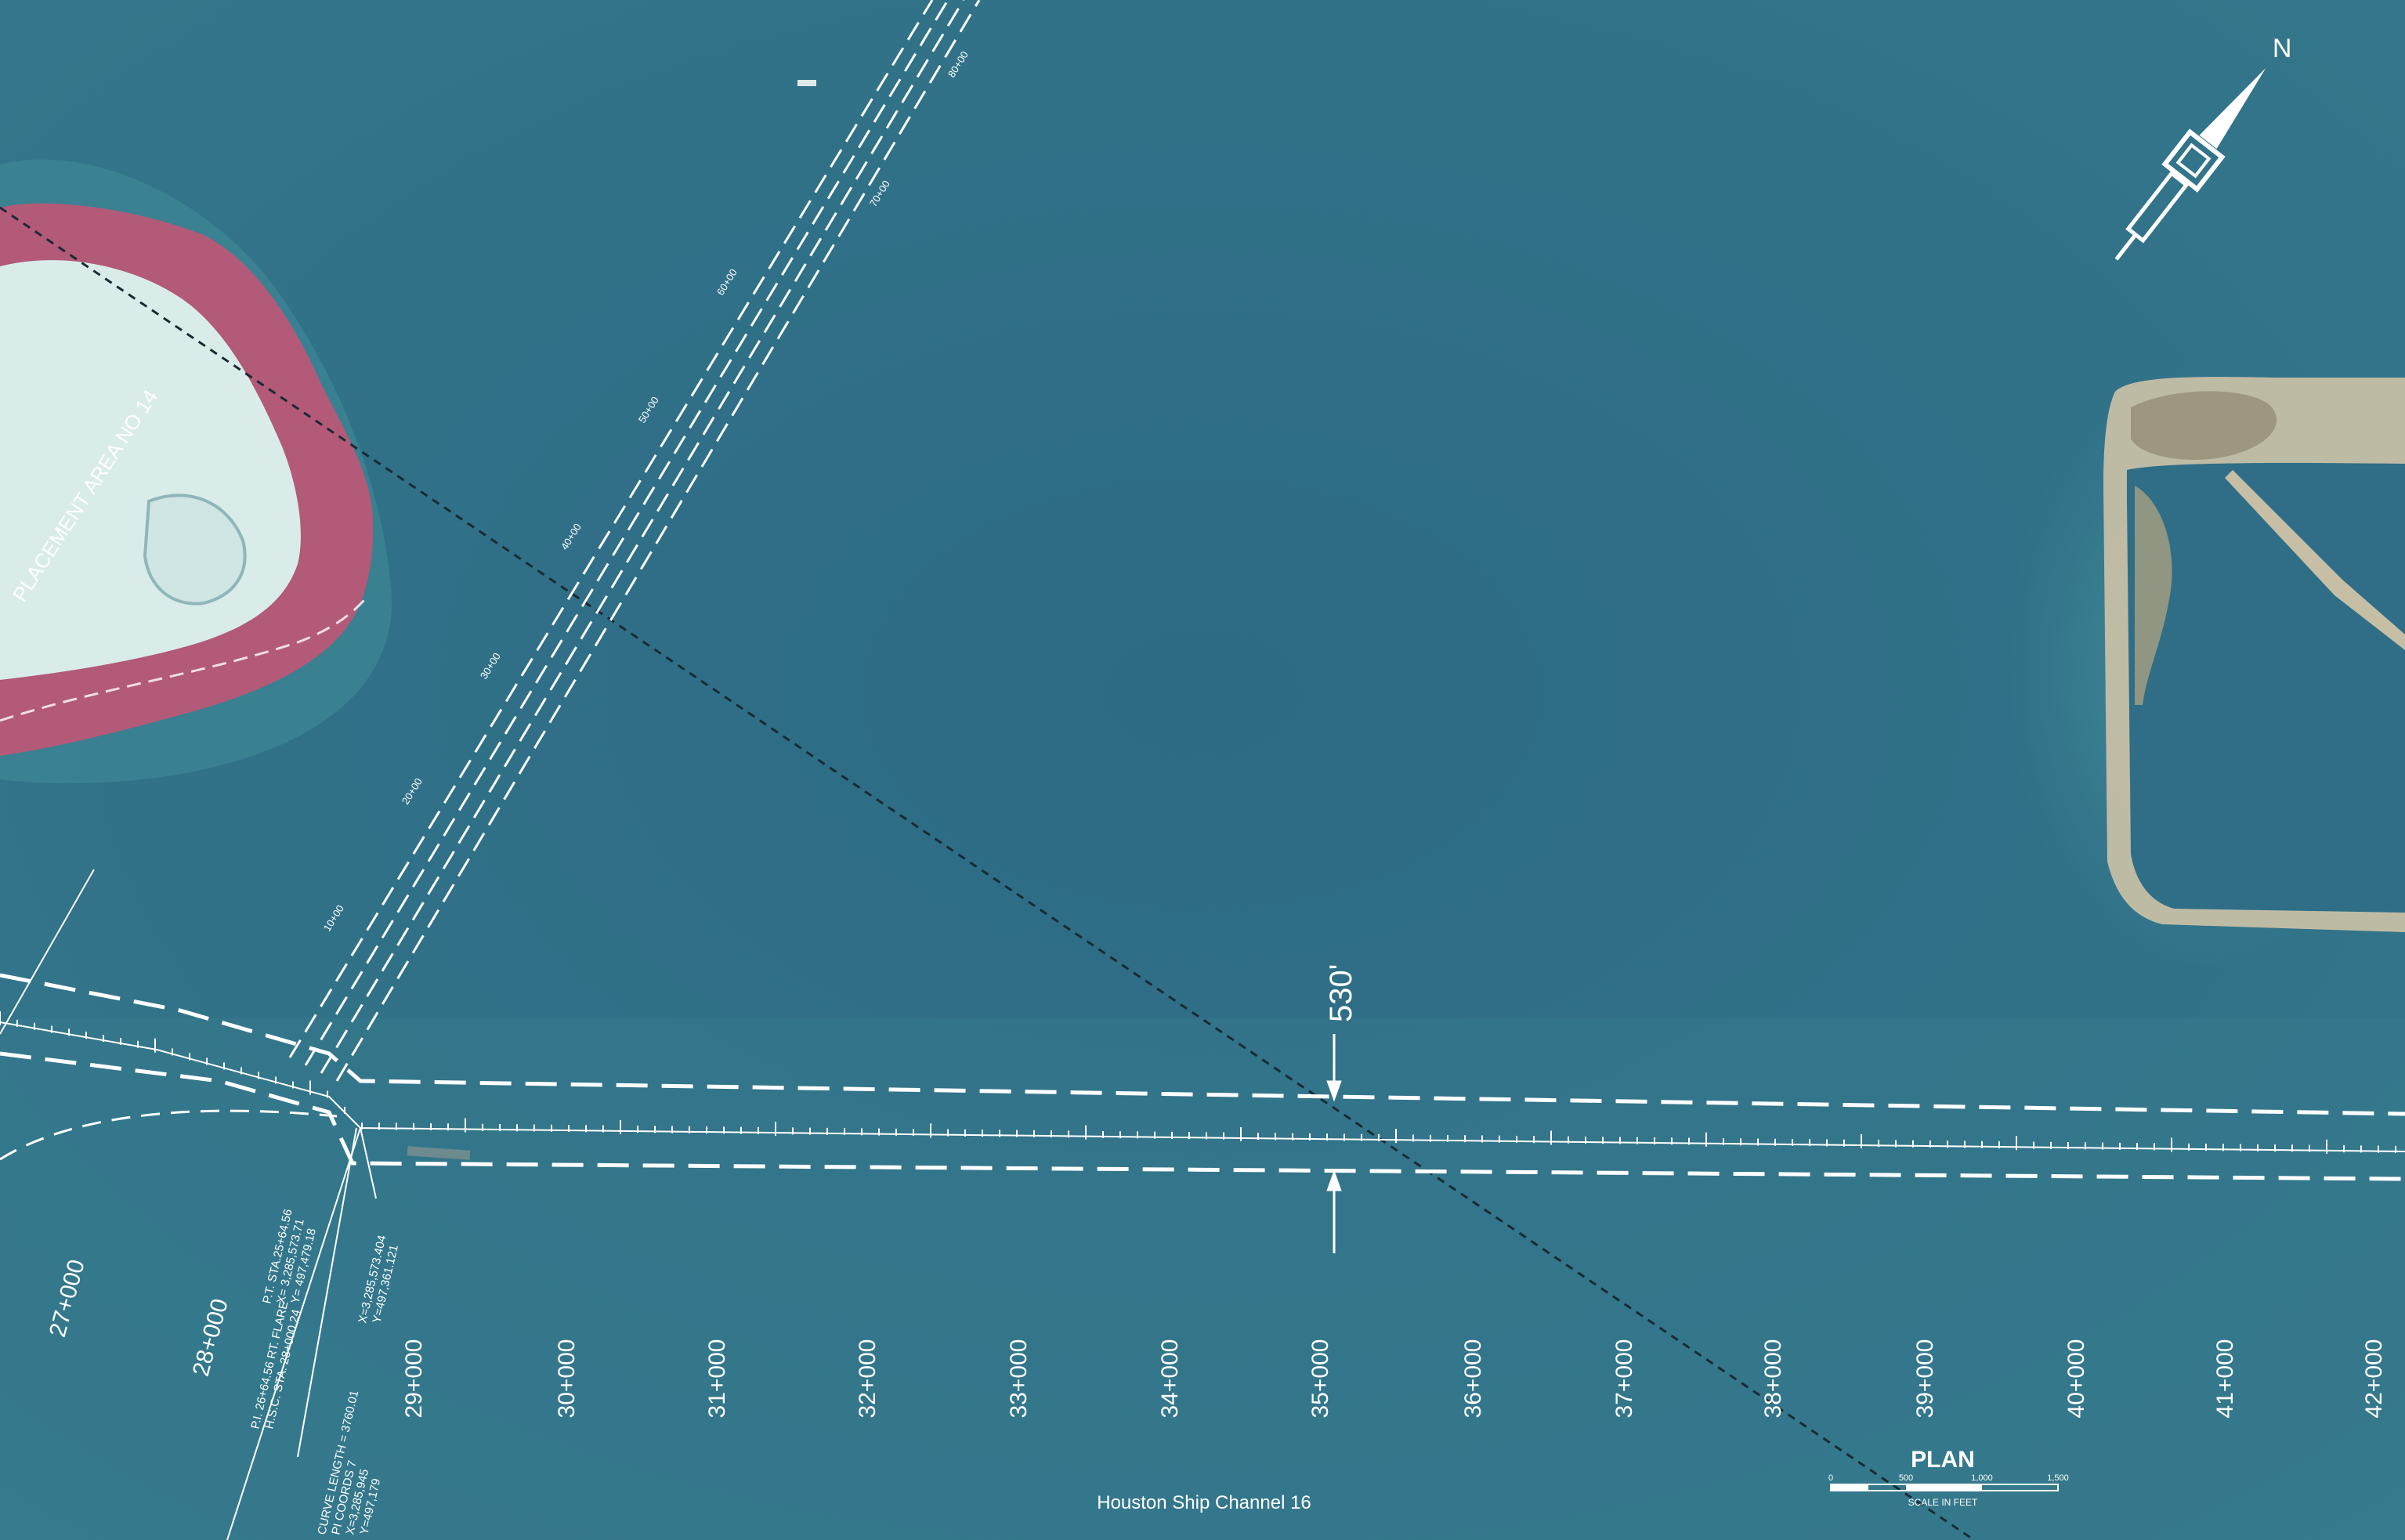 This screenshot has height=1540, width=2405. I want to click on station-label: 40+000, so click(2076, 1379).